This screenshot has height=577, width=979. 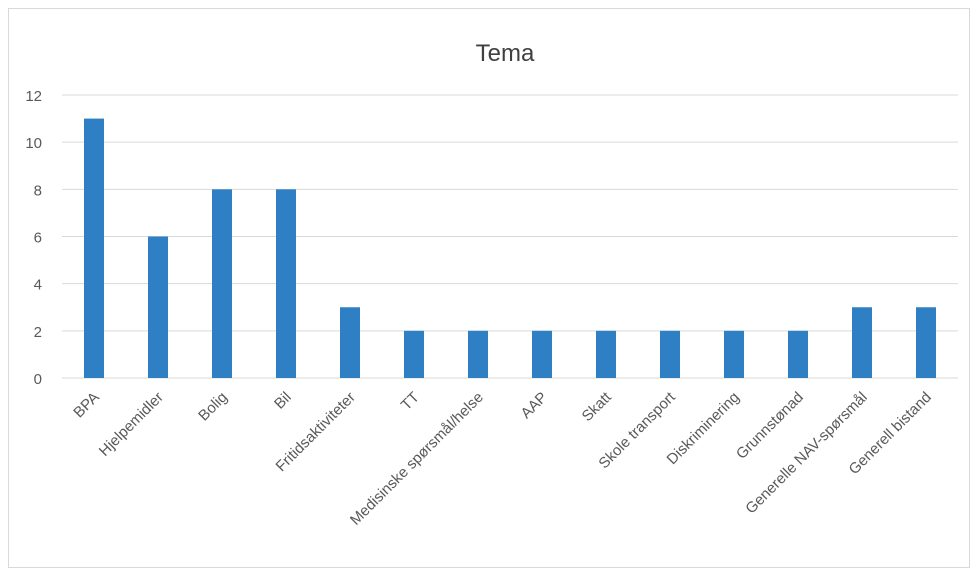 What do you see at coordinates (86, 405) in the screenshot?
I see `x-tick-label: BPA` at bounding box center [86, 405].